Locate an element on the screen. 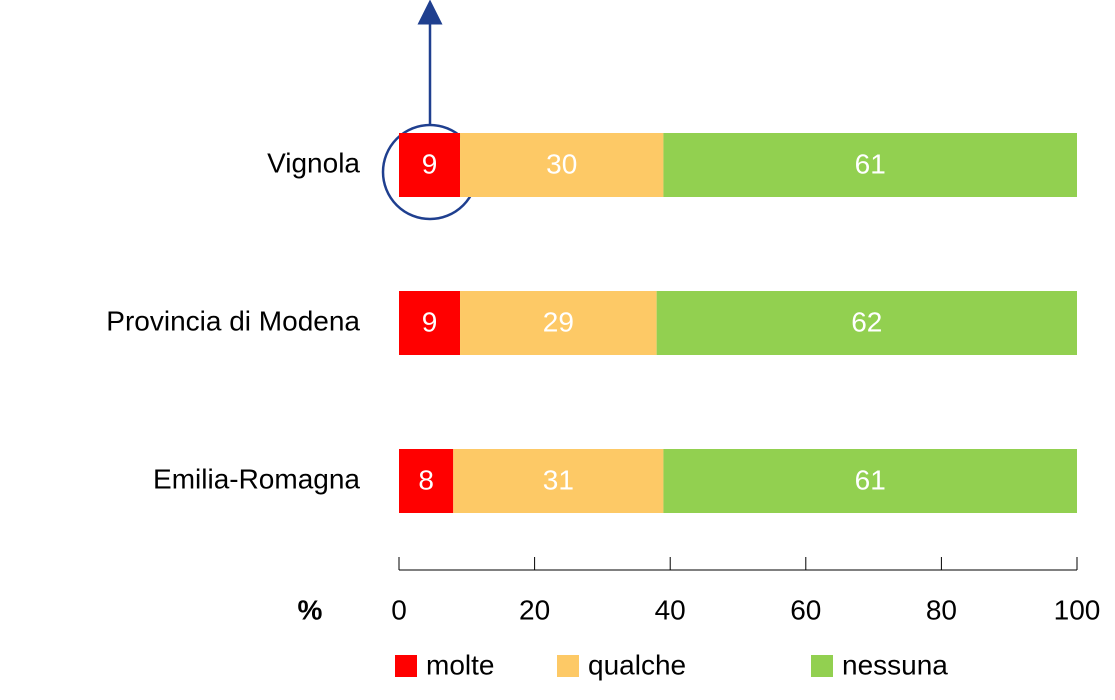  y-tick-label: Emilia-Romagna is located at coordinates (256, 478).